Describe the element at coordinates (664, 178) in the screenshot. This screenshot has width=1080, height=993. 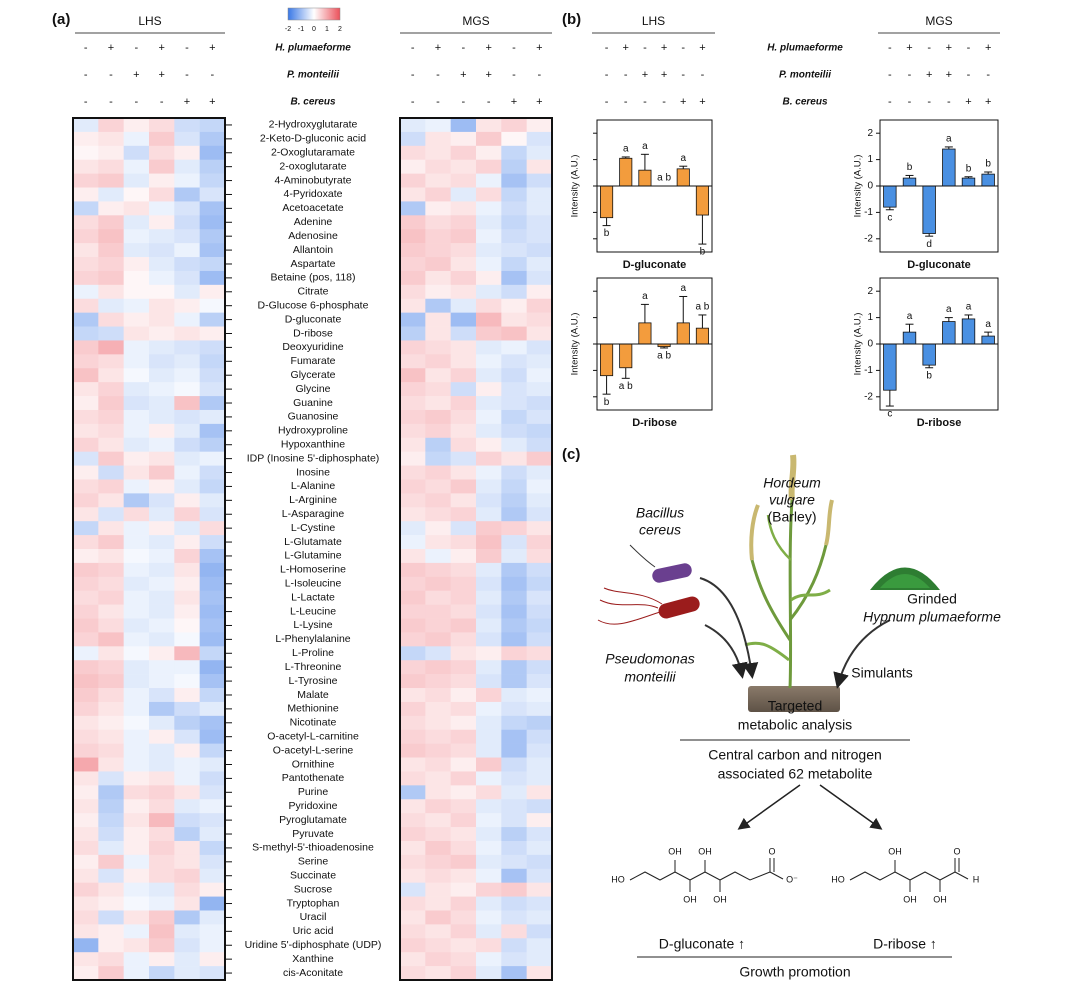
I see `significance-letter: a b` at that location.